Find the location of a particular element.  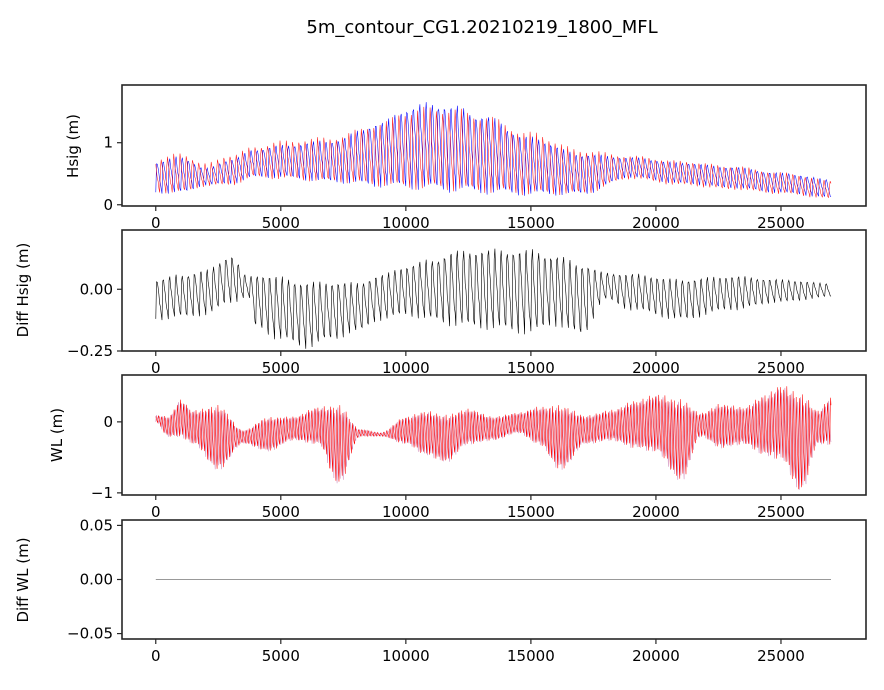

y-axis-label: Diff Hsig (m) is located at coordinates (23, 290).